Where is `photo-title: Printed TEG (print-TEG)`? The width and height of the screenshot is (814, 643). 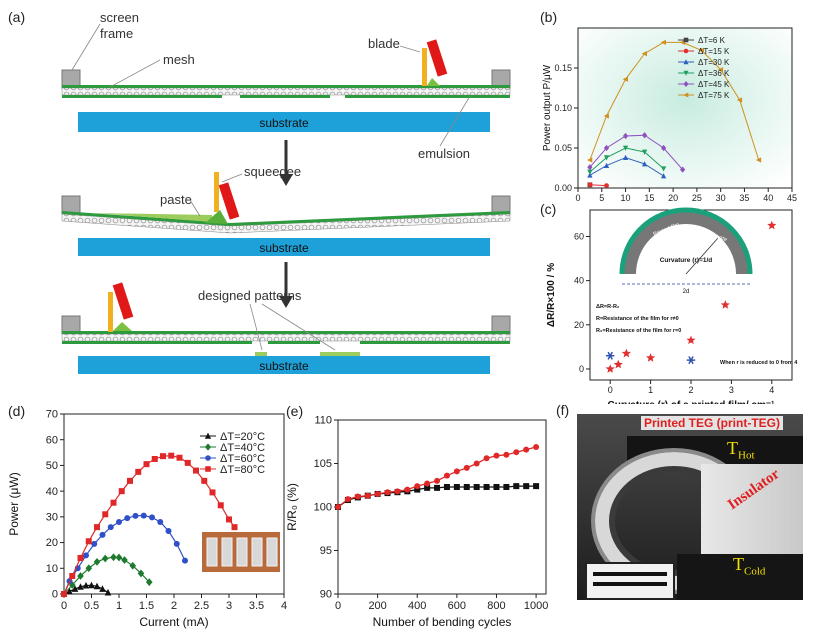 photo-title: Printed TEG (print-TEG) is located at coordinates (712, 423).